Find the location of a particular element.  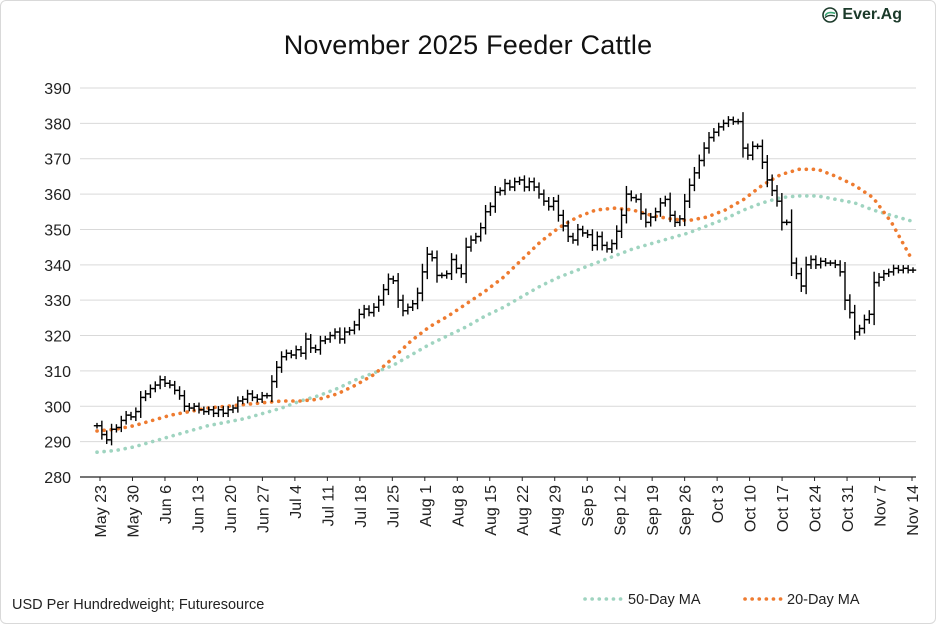

x-tick-label: Oct 31 is located at coordinates (848, 508).